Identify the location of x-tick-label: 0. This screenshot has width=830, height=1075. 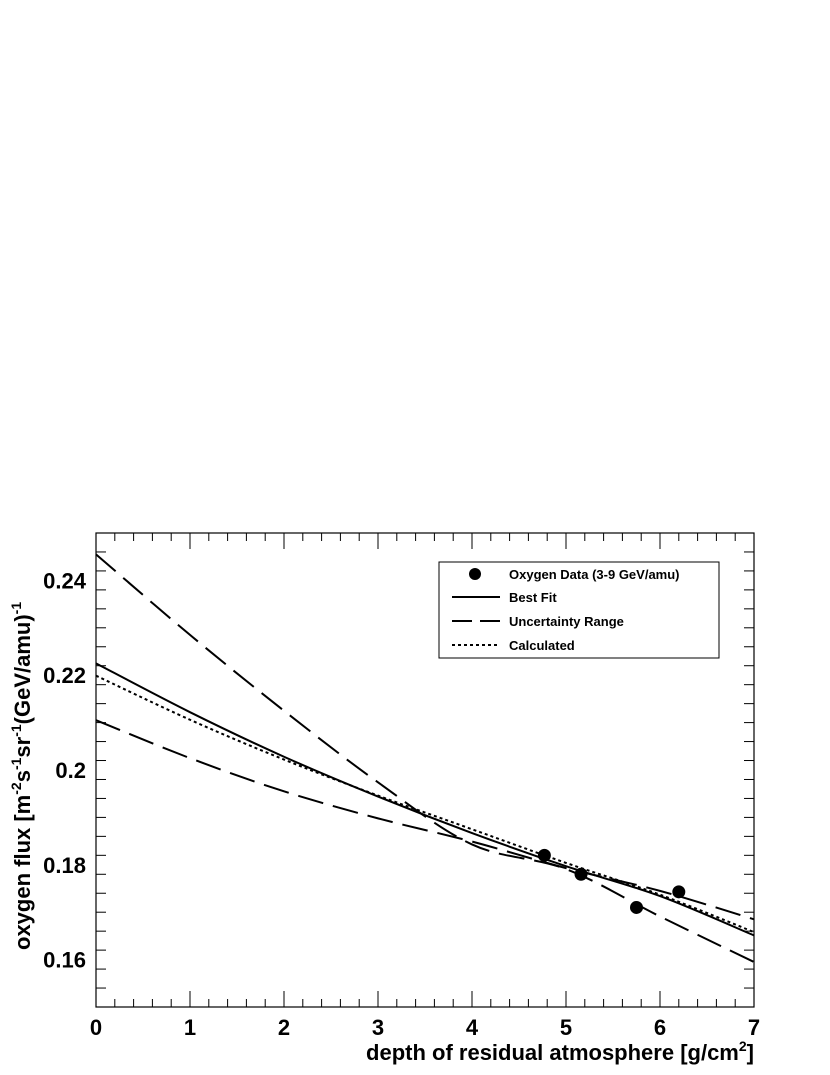
(96, 1027).